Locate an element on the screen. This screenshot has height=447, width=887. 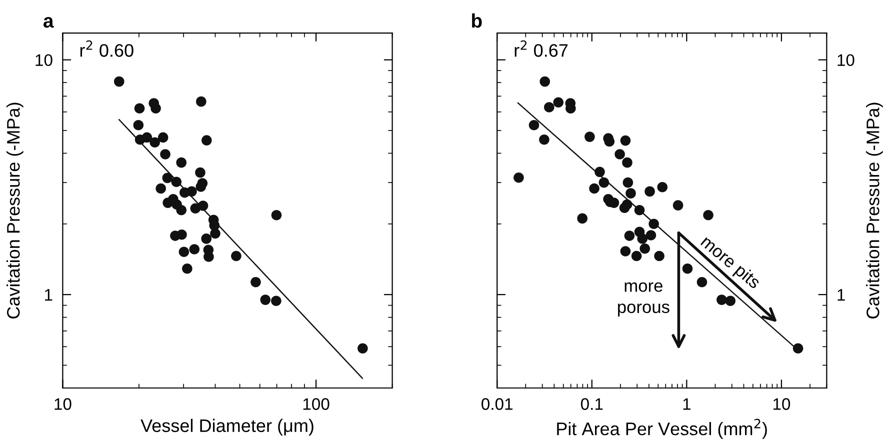
x-axis-title: Pit Area Per Vessel (mm$^{2}$) is located at coordinates (662, 428).